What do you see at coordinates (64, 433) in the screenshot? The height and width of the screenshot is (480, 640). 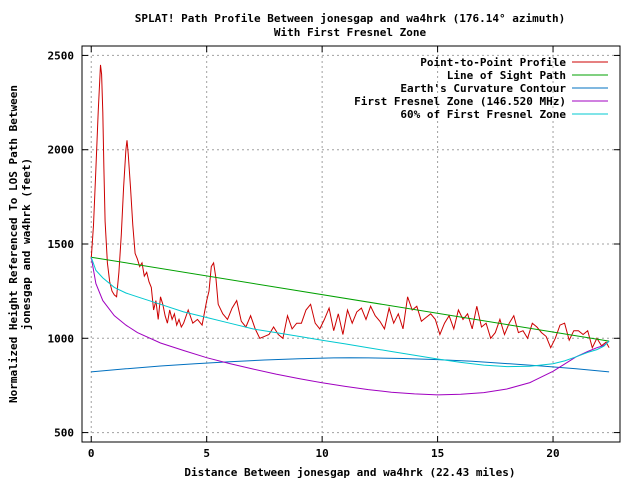 I see `y-tick-label: 500` at bounding box center [64, 433].